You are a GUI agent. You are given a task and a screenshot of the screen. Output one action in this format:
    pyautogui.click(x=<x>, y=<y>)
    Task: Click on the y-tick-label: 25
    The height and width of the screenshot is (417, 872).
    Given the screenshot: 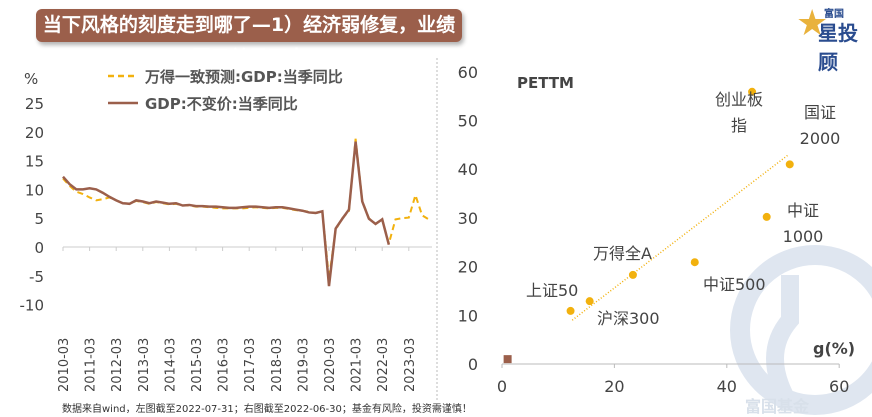 What is the action you would take?
    pyautogui.click(x=34, y=104)
    